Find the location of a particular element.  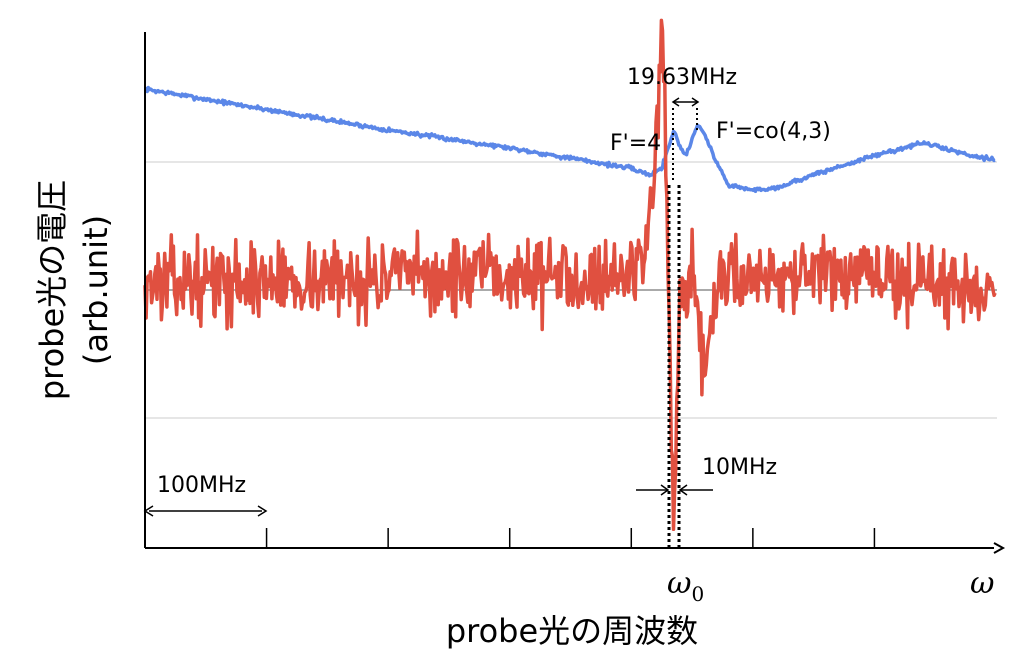

y-axis-label-line1: probe光の電圧 is located at coordinates (52, 290).